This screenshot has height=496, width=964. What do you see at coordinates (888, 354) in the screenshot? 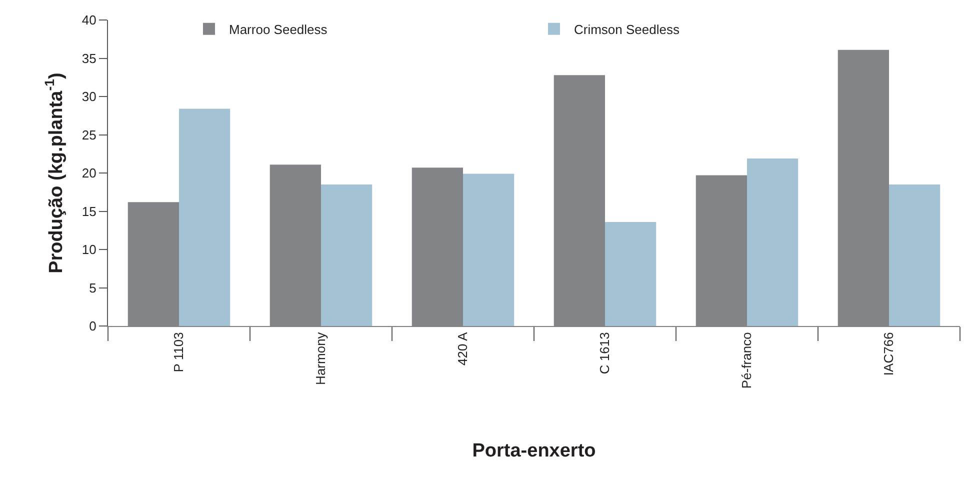
I see `x-tick-label: IAC766` at bounding box center [888, 354].